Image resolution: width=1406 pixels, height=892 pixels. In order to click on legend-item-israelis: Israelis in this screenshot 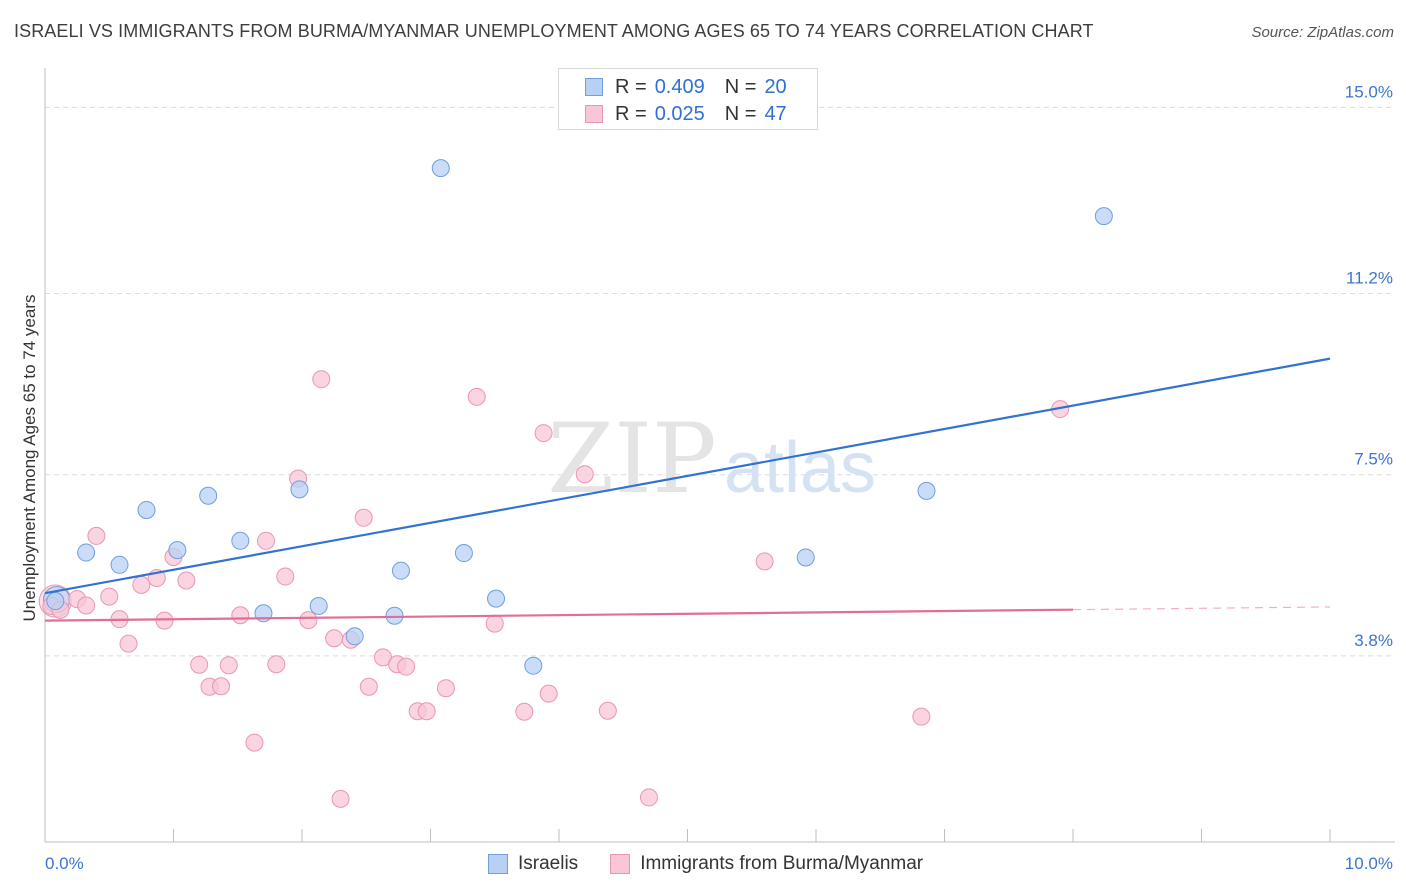, I will do `click(533, 864)`.